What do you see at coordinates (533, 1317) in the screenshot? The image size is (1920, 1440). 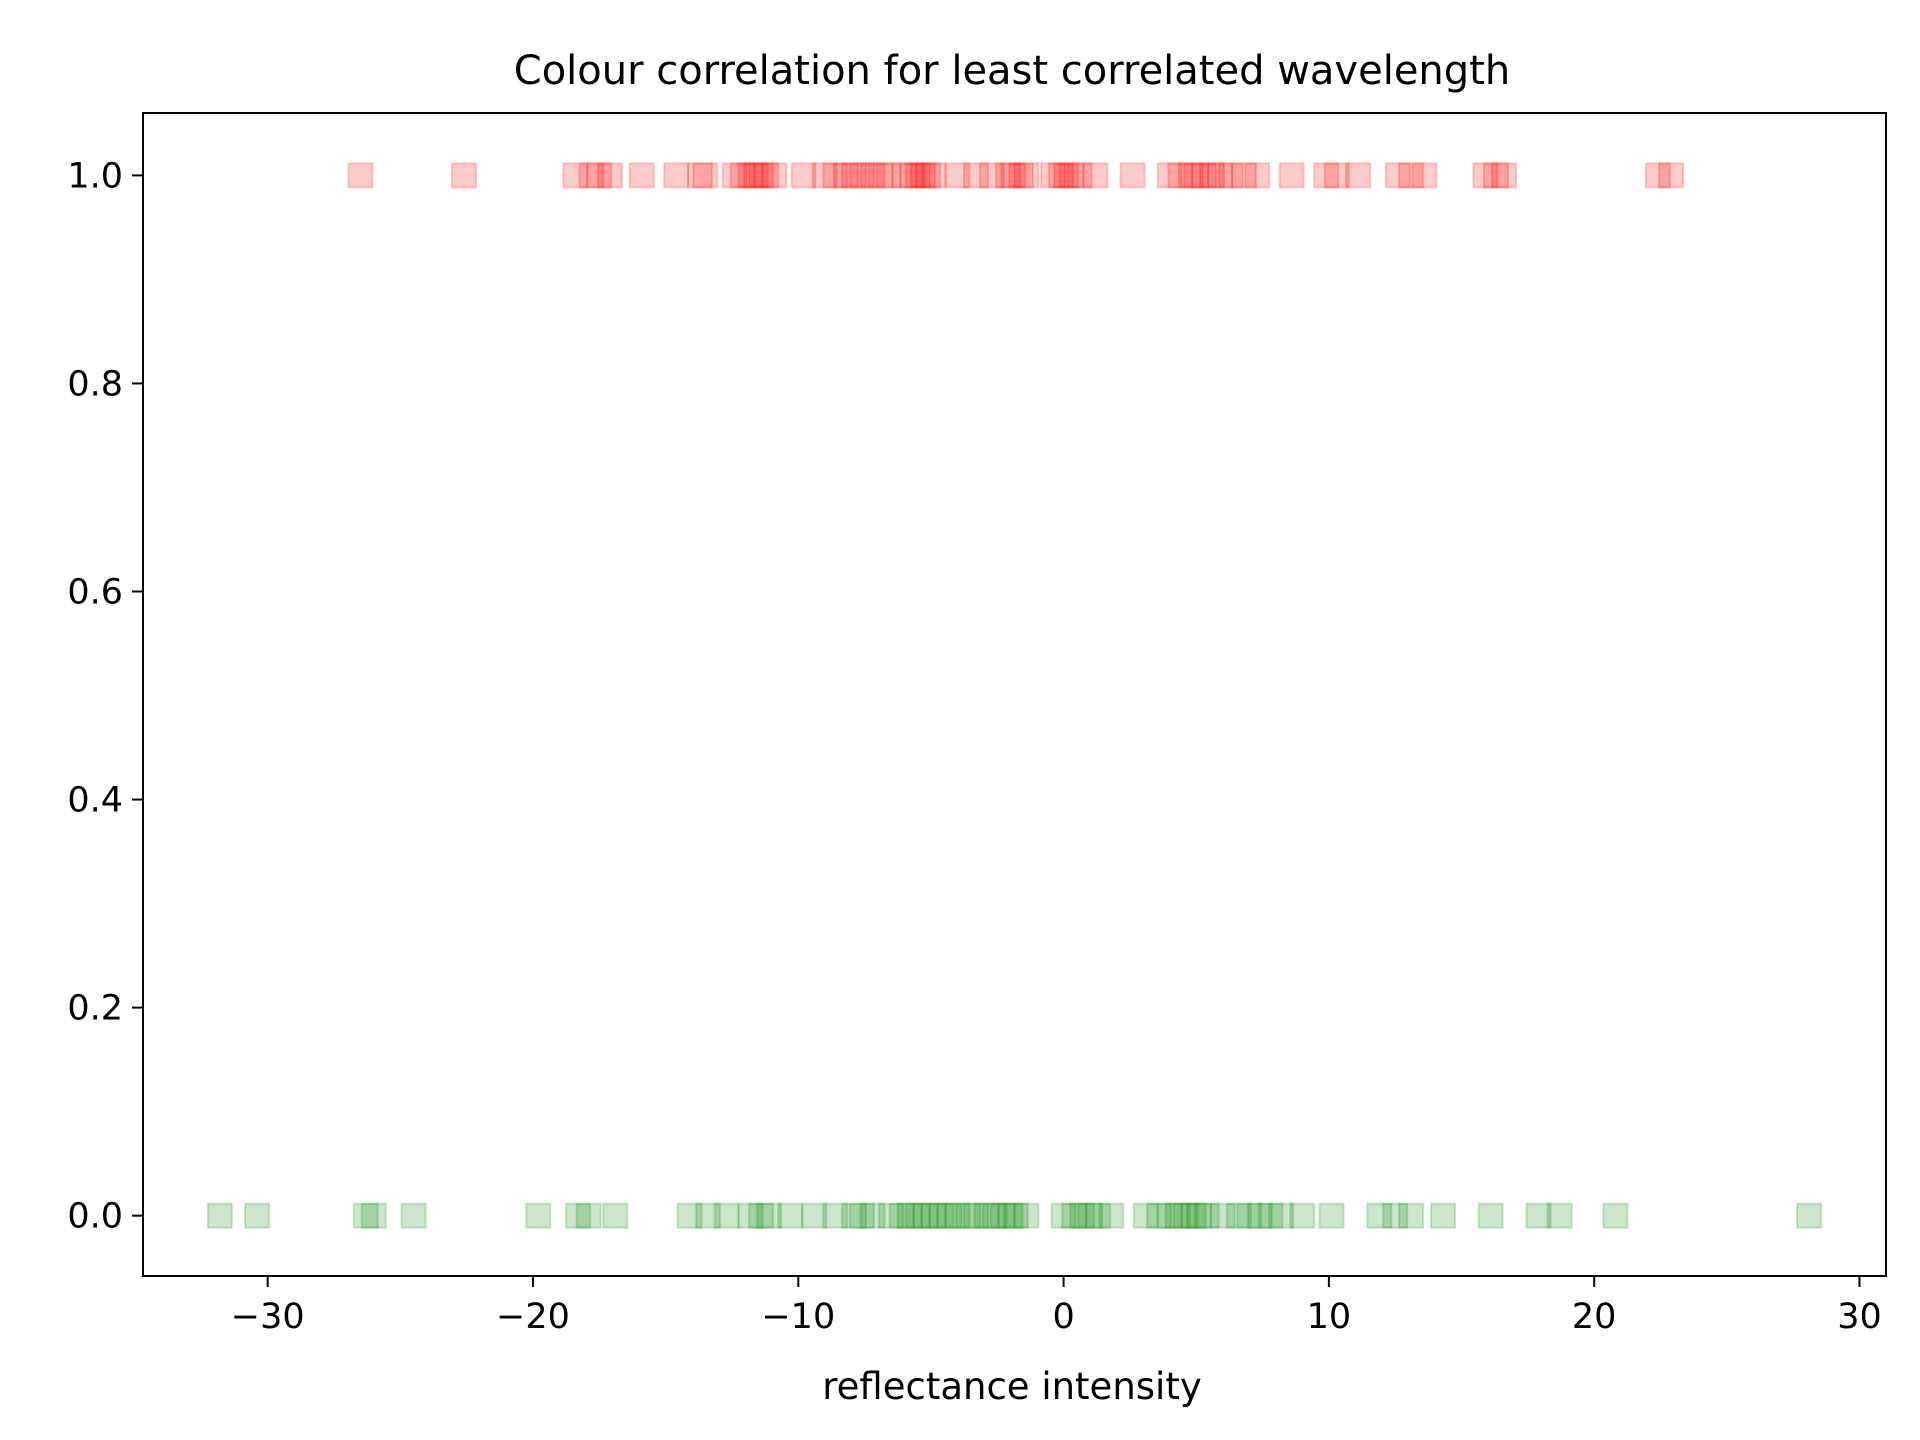 I see `x-tick-label: −20` at bounding box center [533, 1317].